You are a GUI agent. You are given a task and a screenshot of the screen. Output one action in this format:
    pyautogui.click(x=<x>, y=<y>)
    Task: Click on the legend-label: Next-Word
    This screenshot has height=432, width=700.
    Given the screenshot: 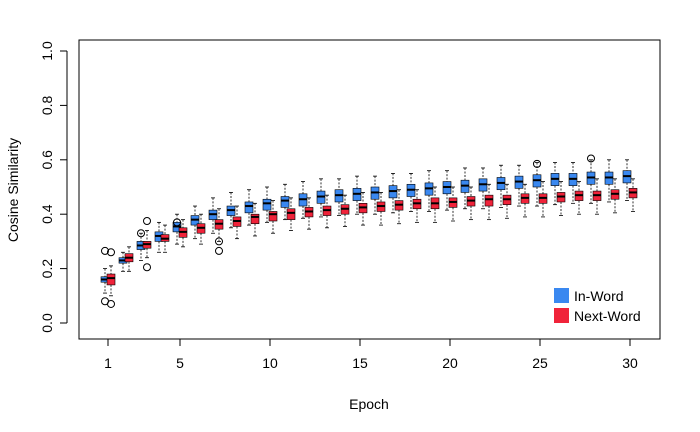 What is the action you would take?
    pyautogui.click(x=607, y=316)
    